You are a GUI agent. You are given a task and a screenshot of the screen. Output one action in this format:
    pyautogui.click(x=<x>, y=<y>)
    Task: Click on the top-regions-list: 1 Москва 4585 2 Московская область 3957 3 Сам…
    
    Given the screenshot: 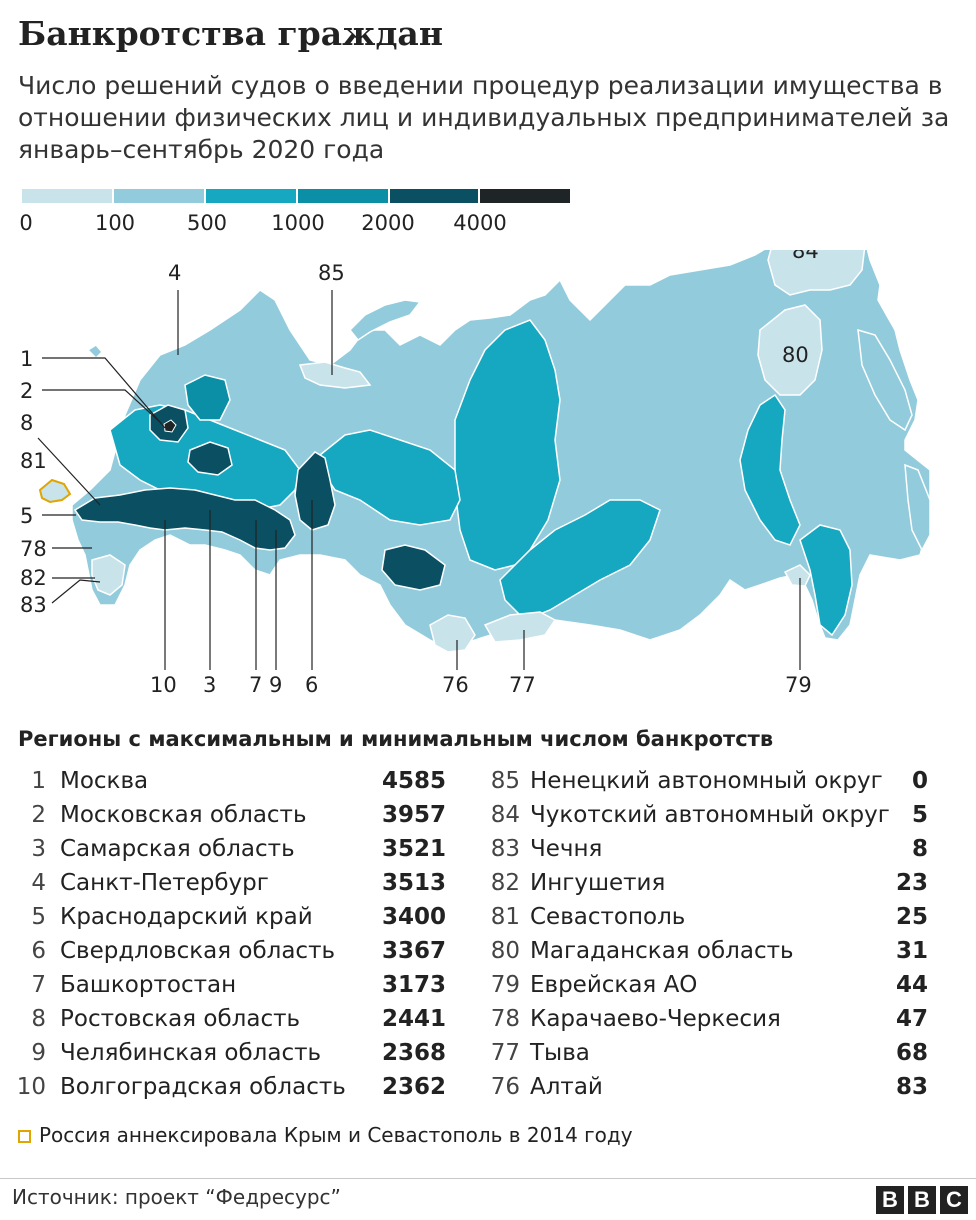 What is the action you would take?
    pyautogui.click(x=230, y=936)
    